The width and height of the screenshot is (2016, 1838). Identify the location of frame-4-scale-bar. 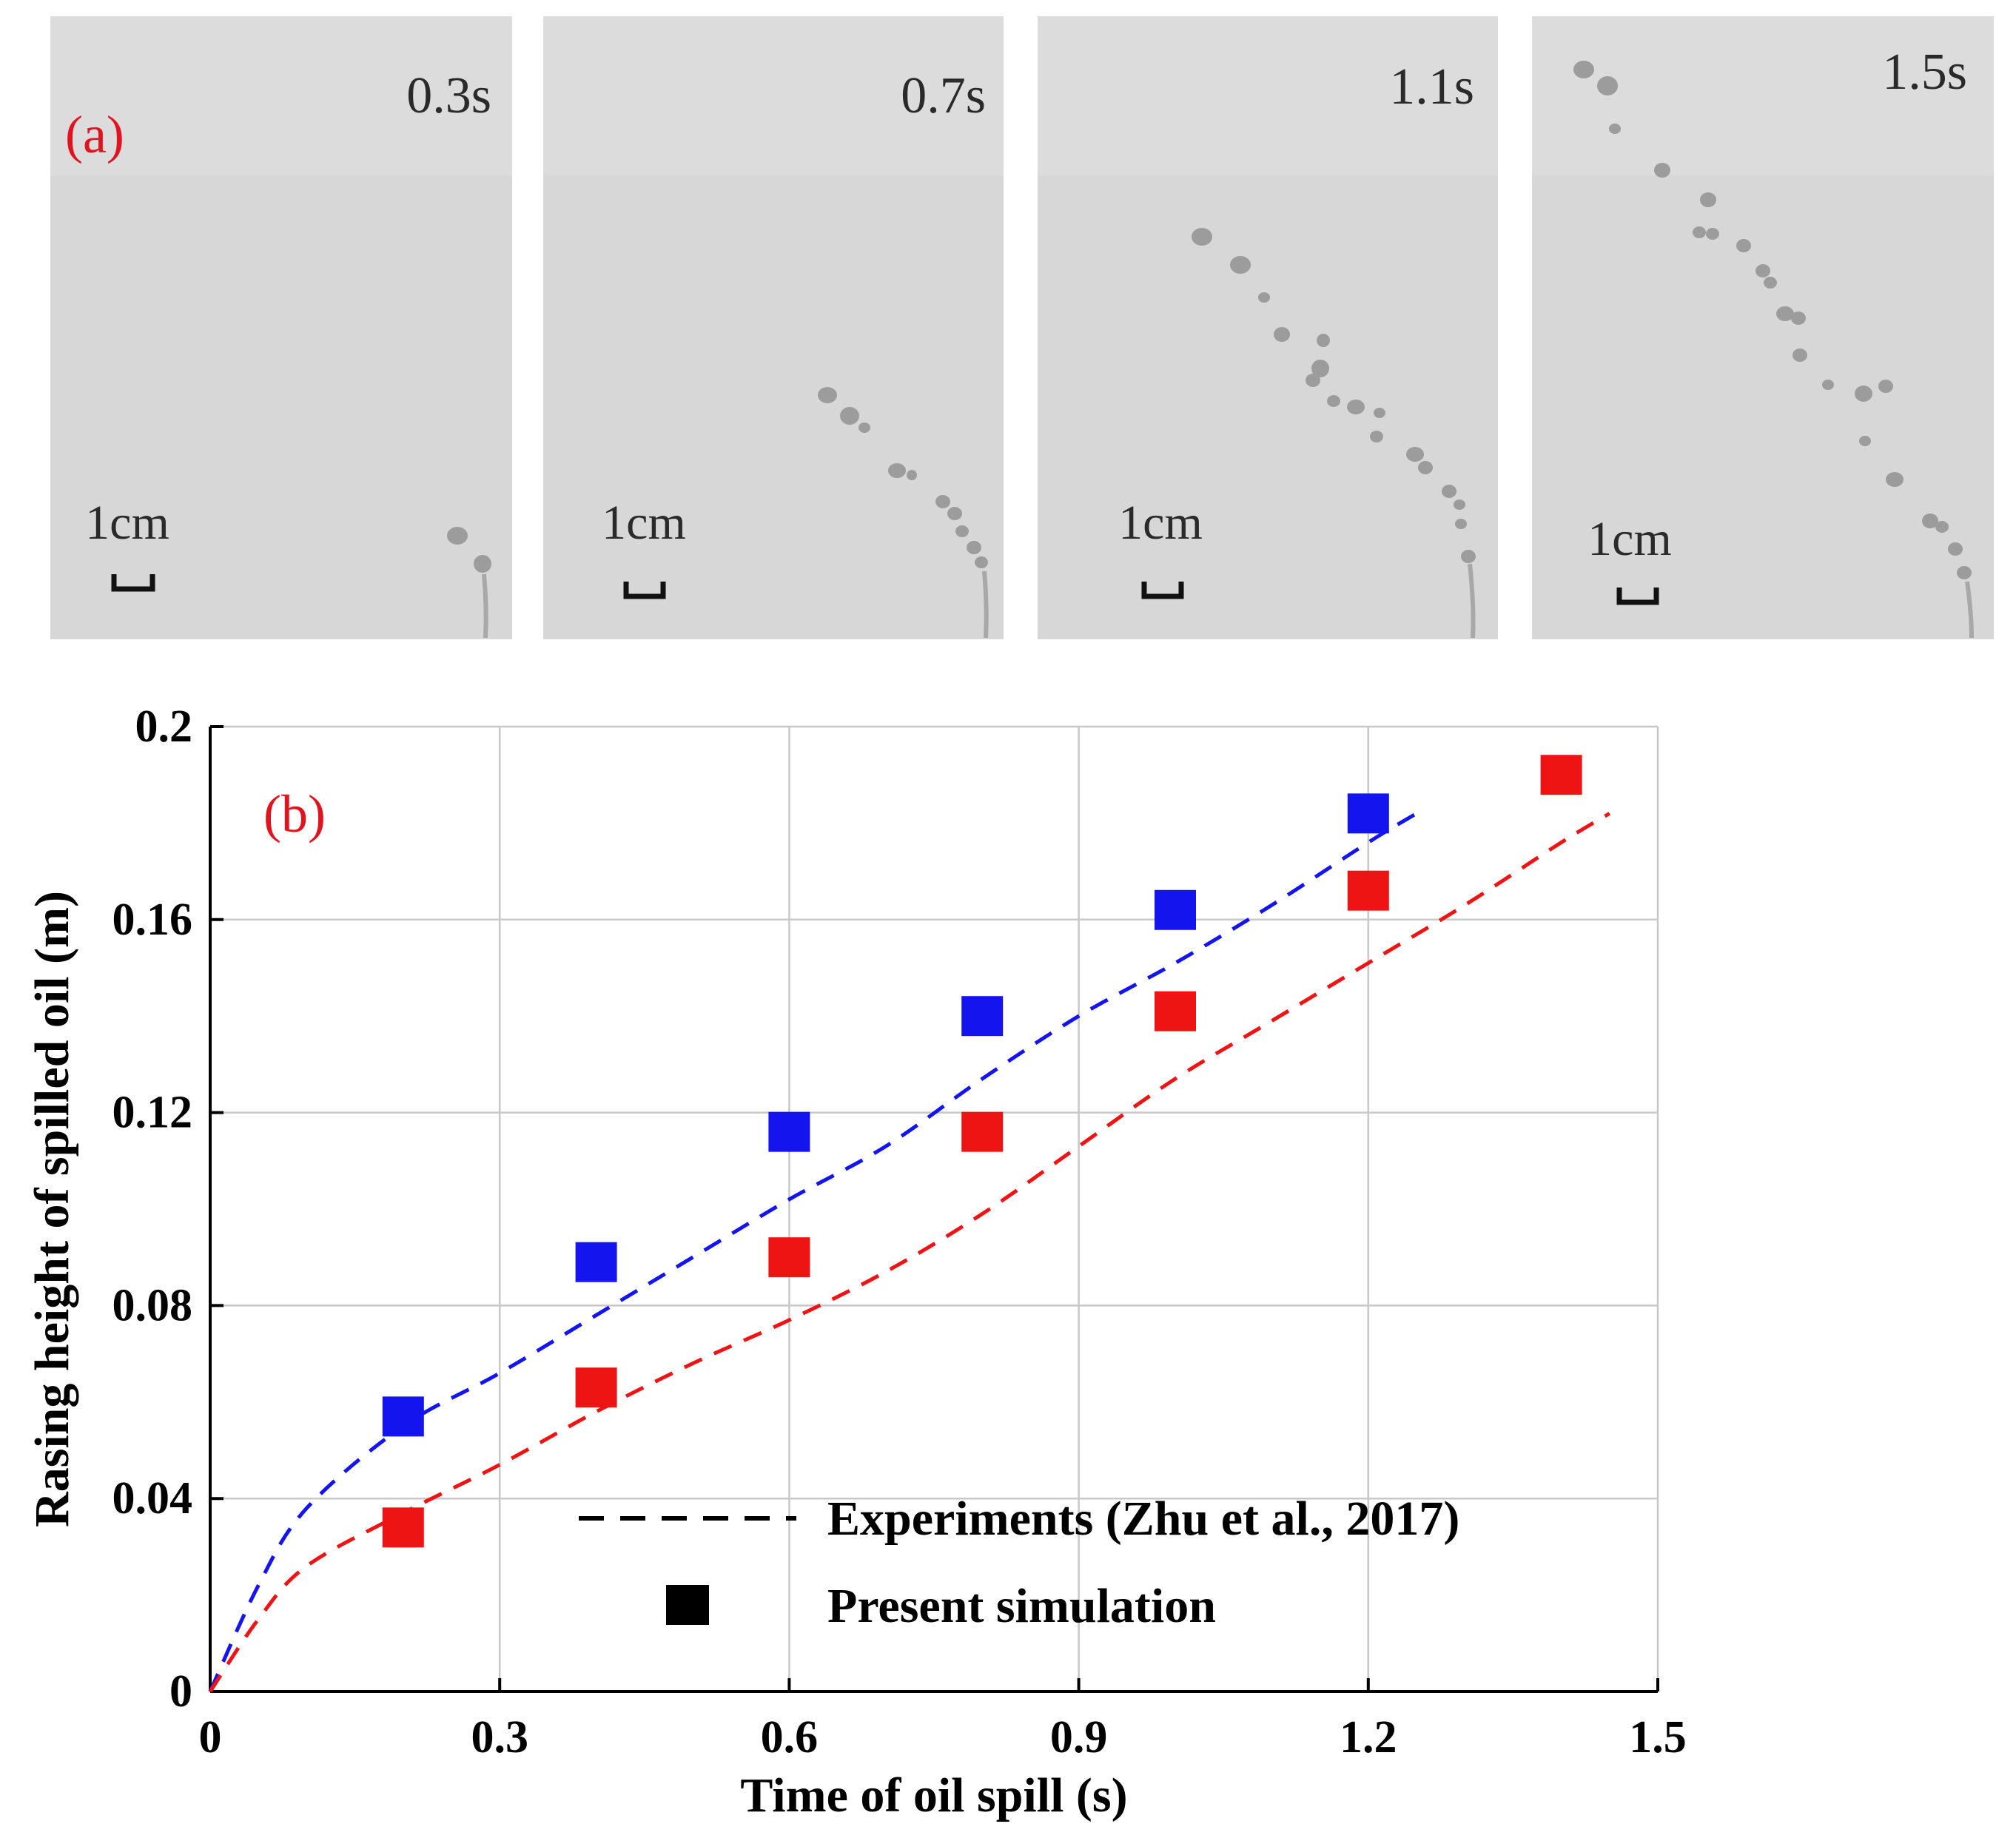
(1638, 596).